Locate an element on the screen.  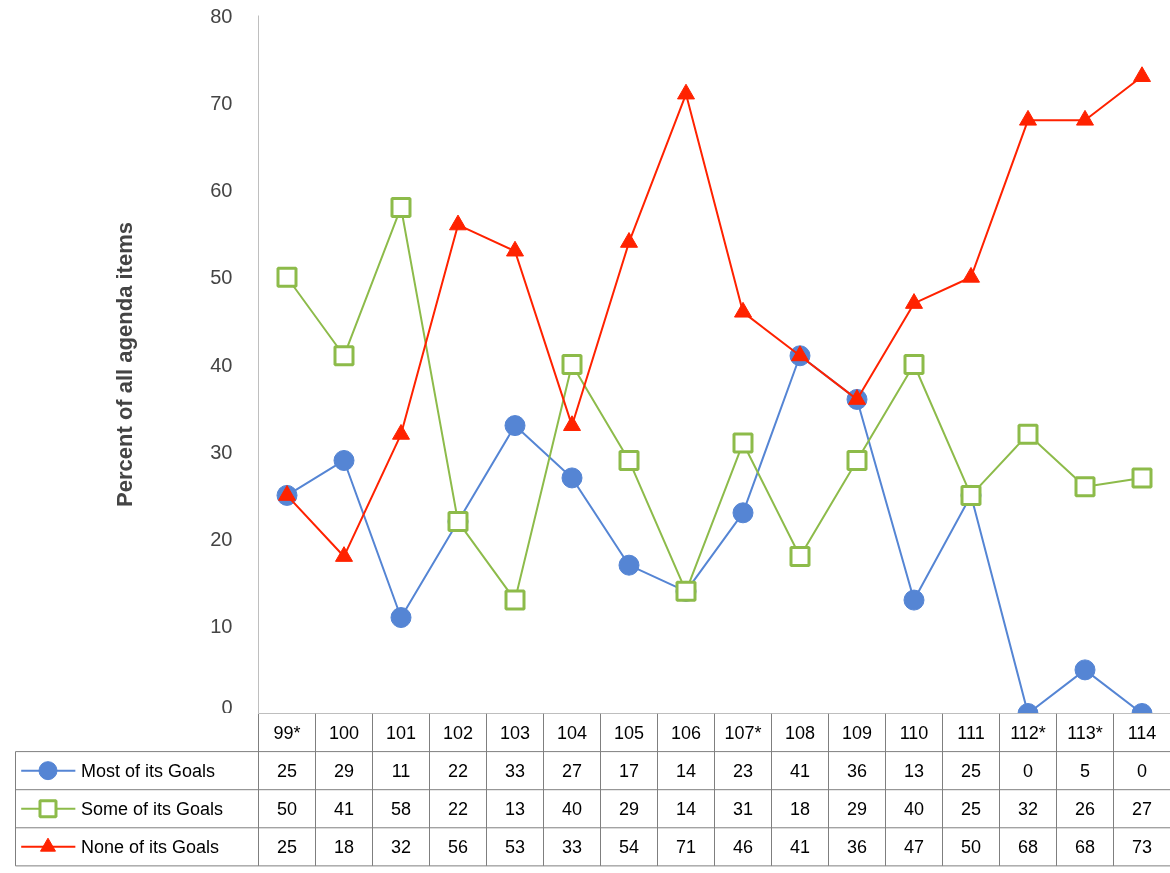
x-tick-label: 112* is located at coordinates (1028, 732).